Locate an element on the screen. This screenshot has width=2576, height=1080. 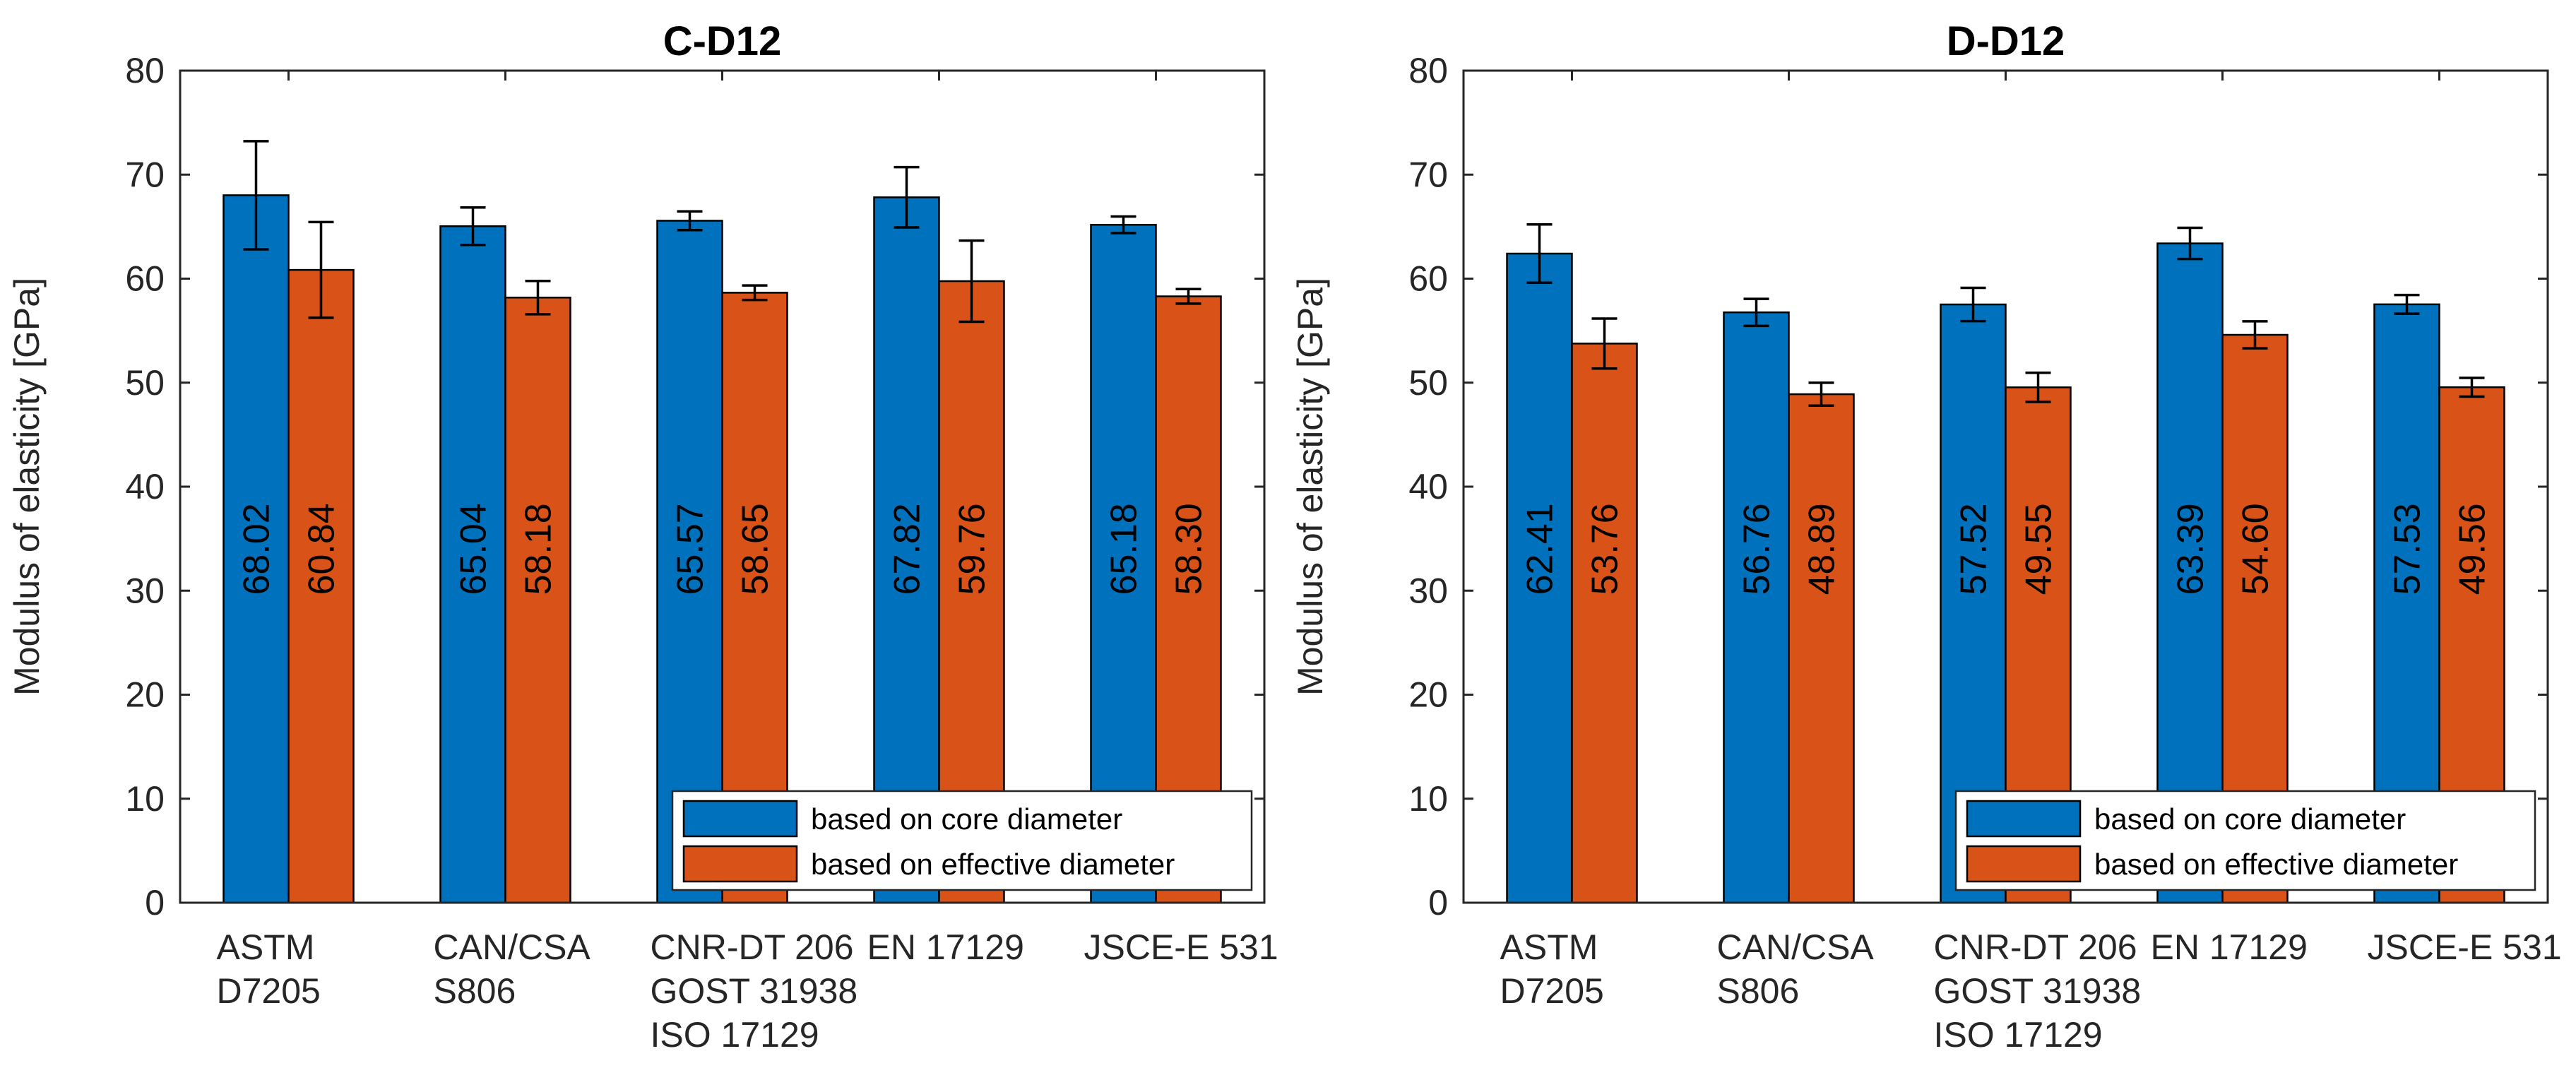
data-label: 54.60 is located at coordinates (2256, 549).